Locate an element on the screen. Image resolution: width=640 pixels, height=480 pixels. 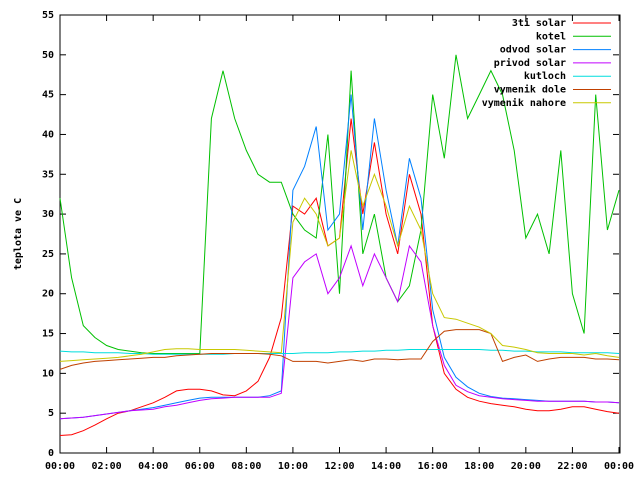
y-tick-label: 40 is located at coordinates (48, 134).